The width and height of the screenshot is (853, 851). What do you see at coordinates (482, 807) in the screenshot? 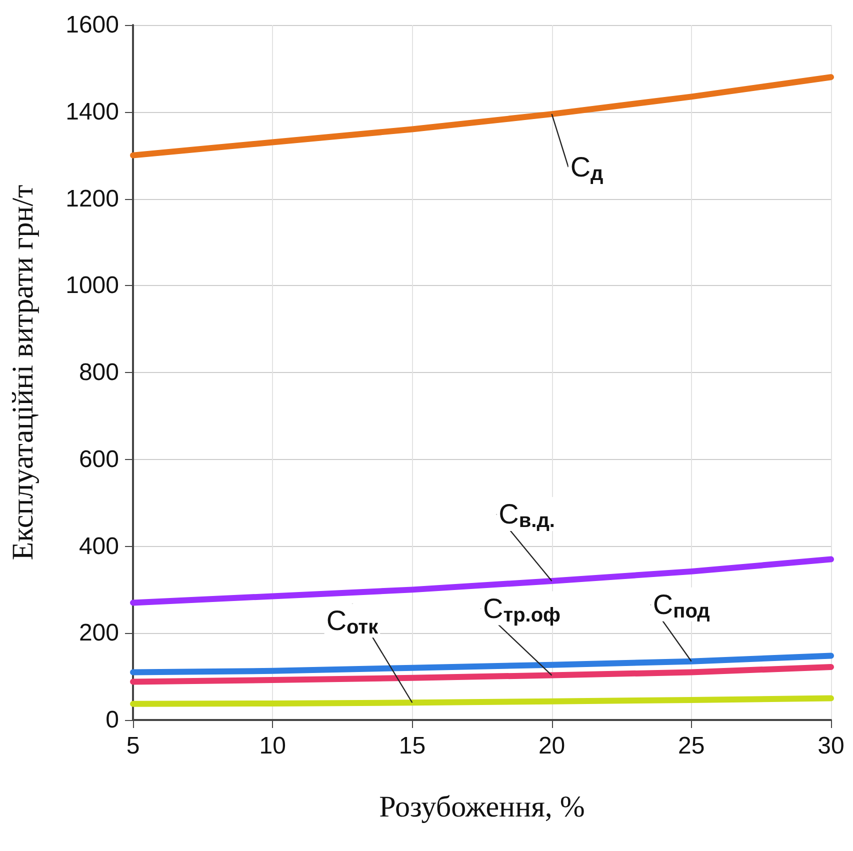
I see `x-axis-title: Розубоження, %` at bounding box center [482, 807].